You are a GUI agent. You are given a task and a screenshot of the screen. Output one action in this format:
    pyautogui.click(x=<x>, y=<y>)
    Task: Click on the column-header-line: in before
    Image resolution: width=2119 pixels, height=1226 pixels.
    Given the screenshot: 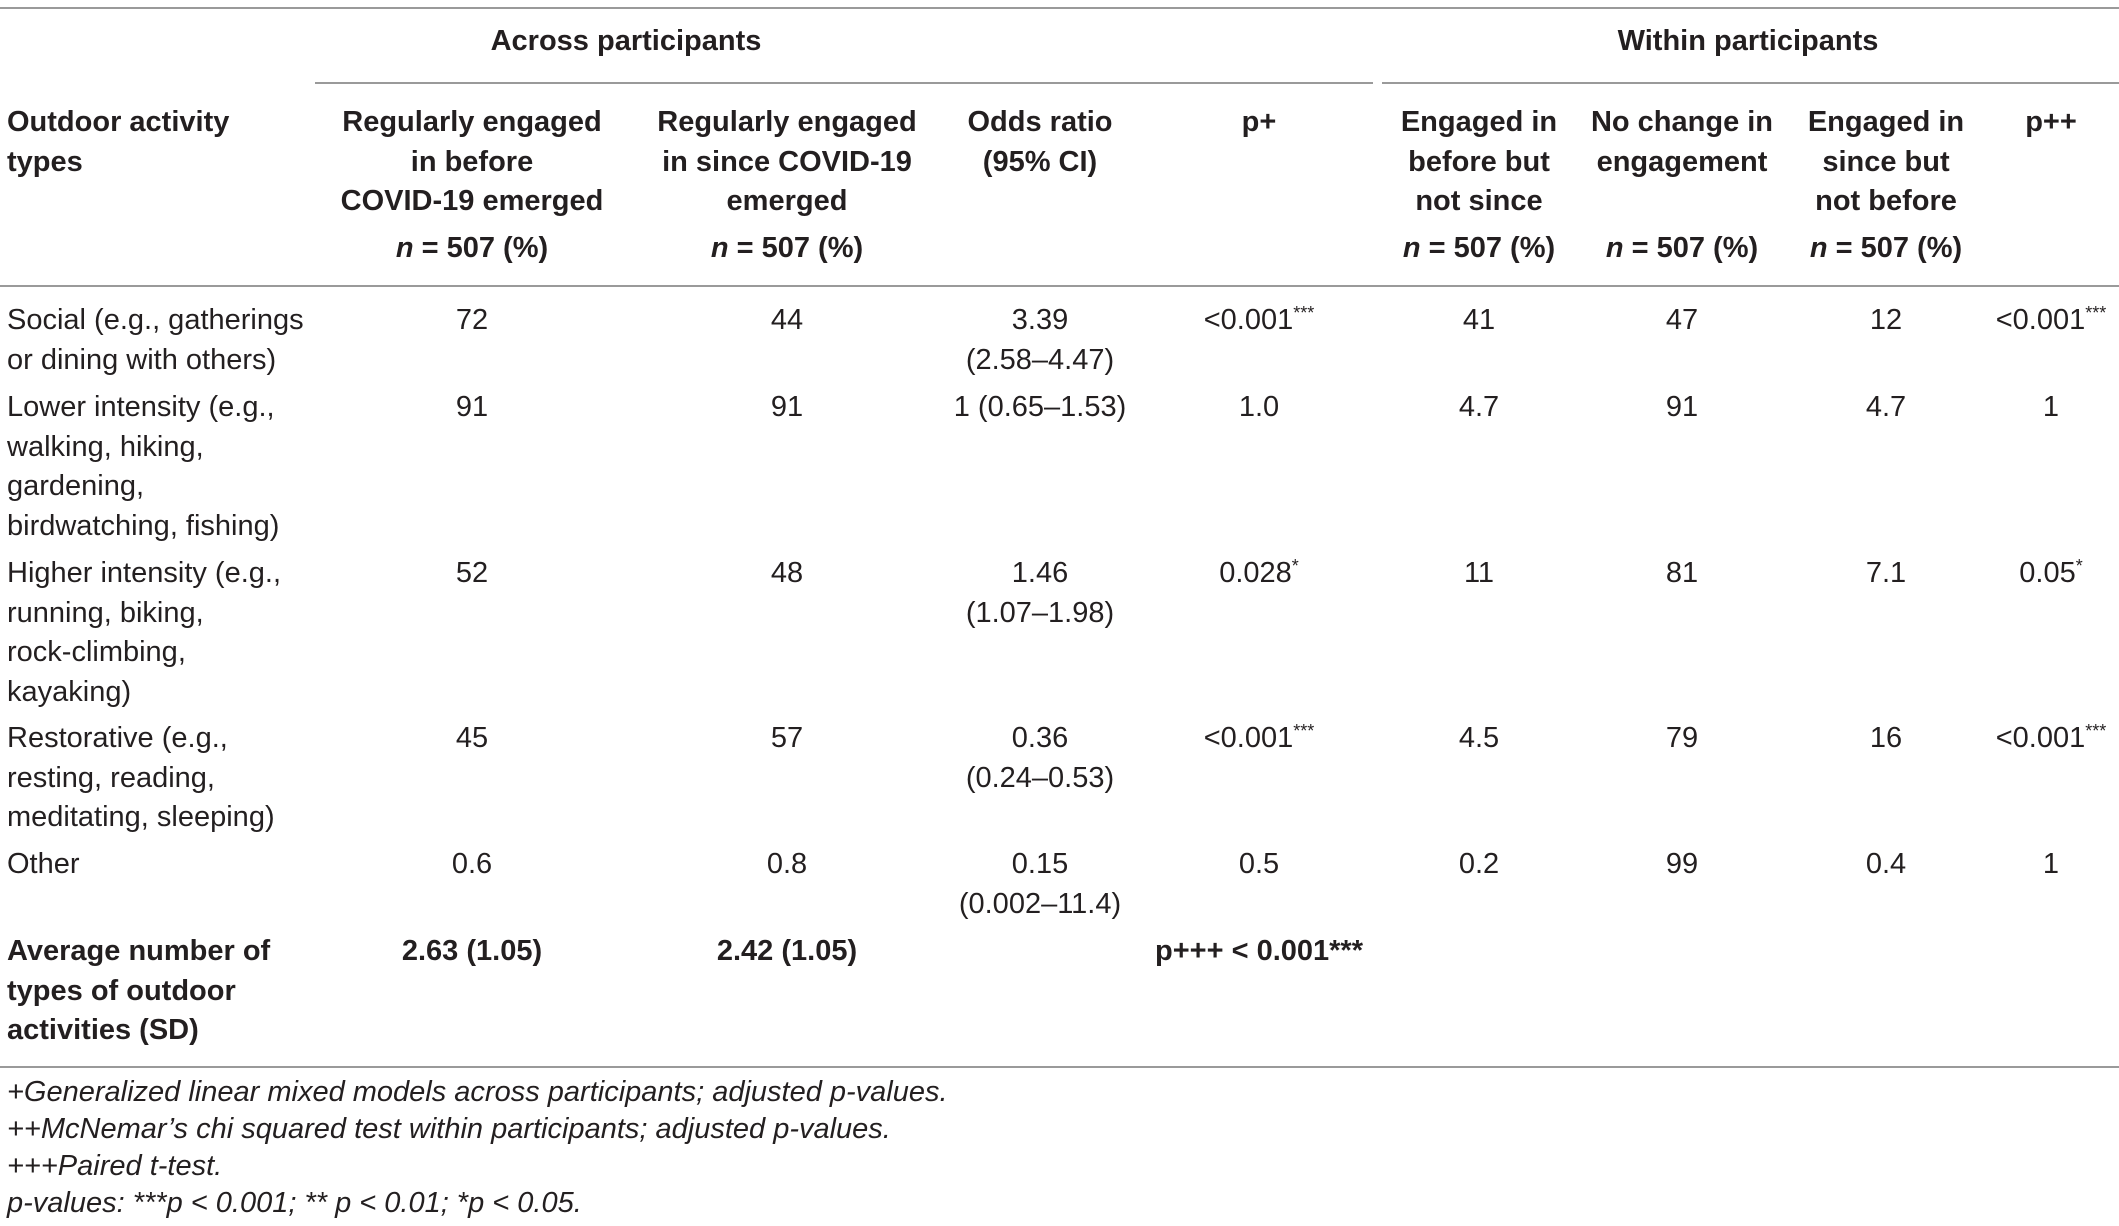 What is the action you would take?
    pyautogui.click(x=472, y=161)
    